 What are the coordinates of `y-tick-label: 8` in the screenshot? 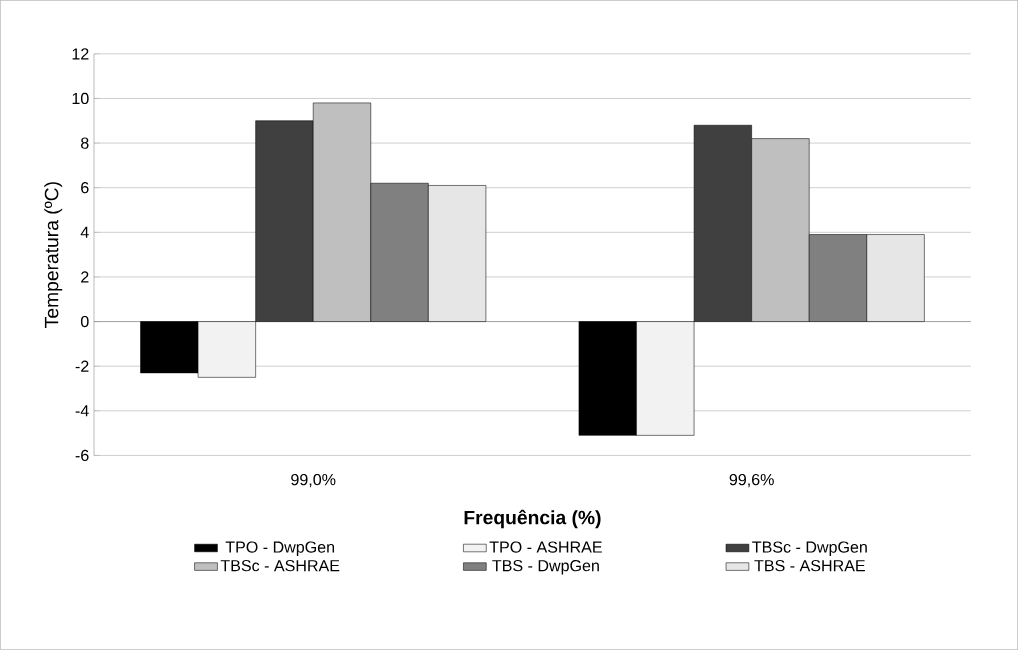 It's located at (85, 143).